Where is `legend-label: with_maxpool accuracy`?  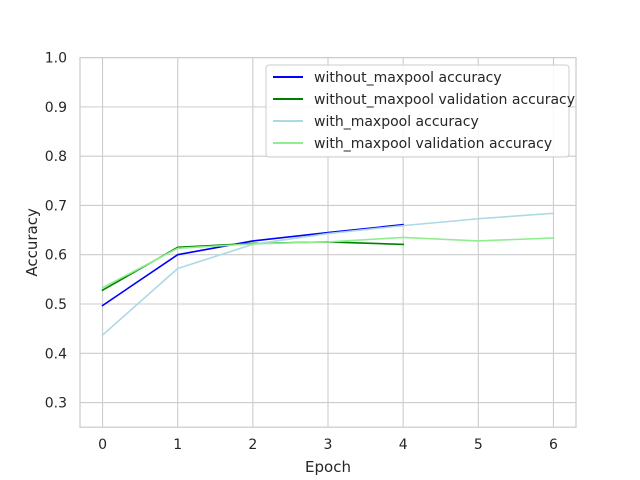 legend-label: with_maxpool accuracy is located at coordinates (396, 122).